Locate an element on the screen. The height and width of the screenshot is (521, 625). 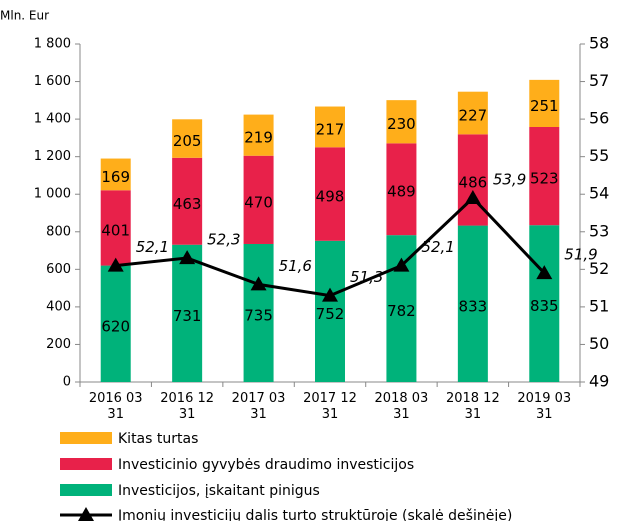
x-tick-label: 2016 12 31 is located at coordinates (187, 406).